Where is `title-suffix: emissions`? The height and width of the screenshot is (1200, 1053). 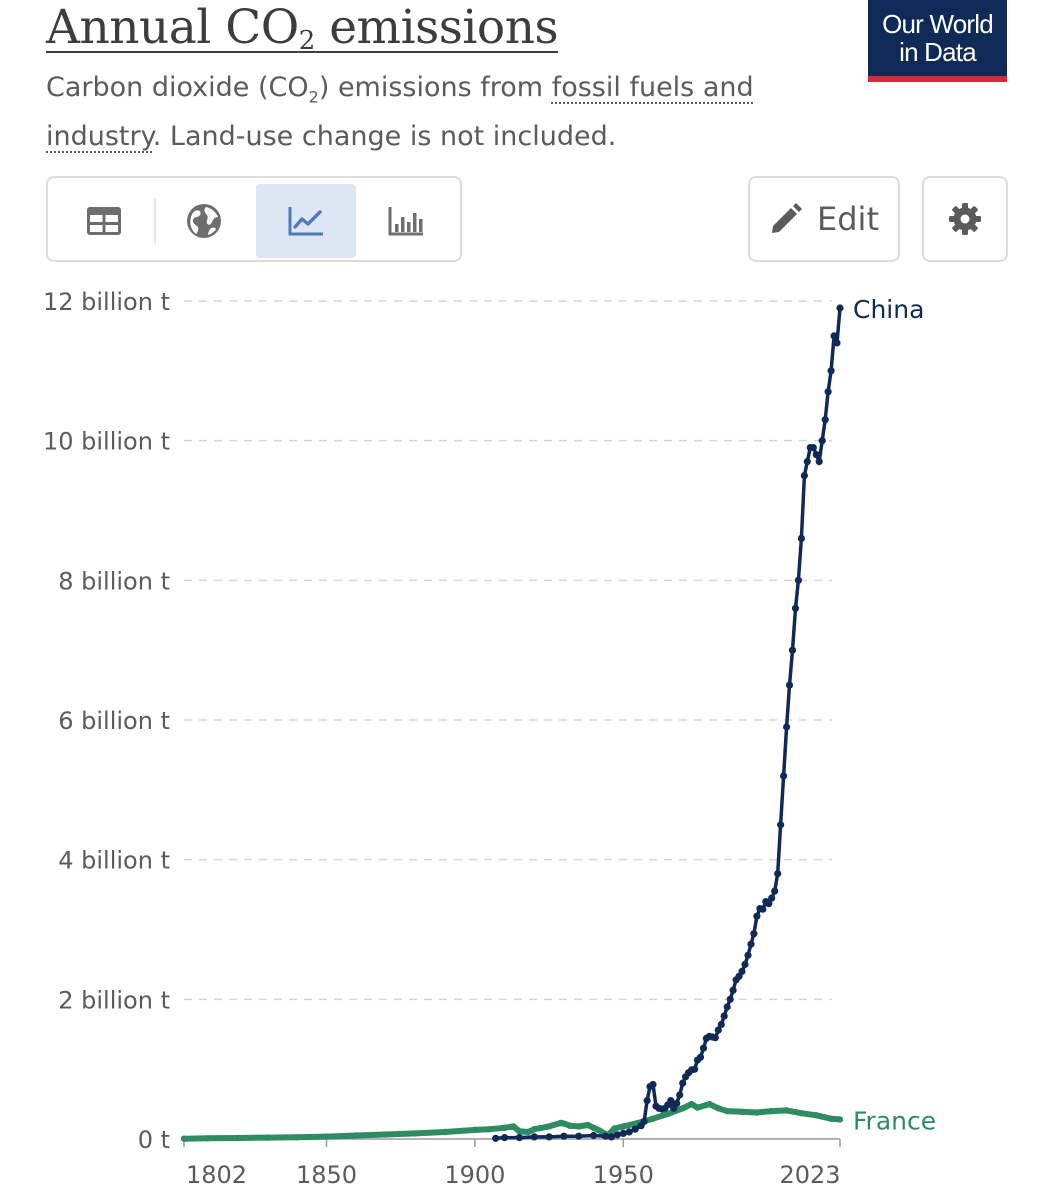
title-suffix: emissions is located at coordinates (436, 27).